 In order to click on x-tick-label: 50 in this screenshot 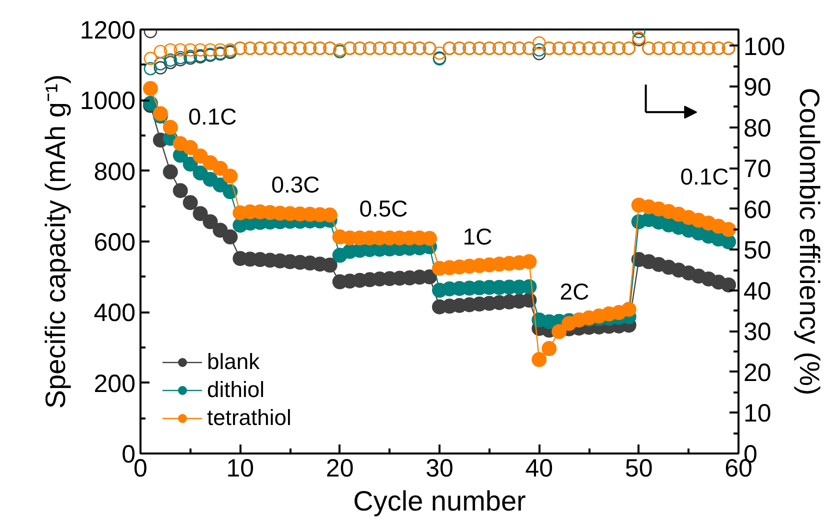, I will do `click(638, 468)`.